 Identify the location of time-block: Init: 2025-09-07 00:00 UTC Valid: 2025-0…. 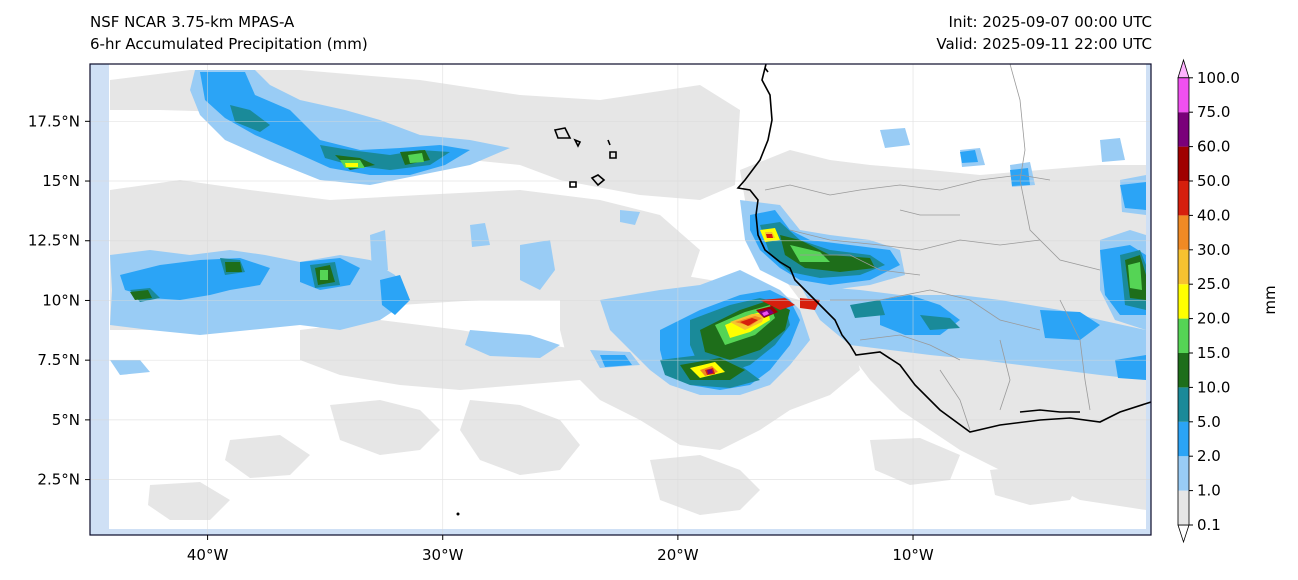
(1044, 33).